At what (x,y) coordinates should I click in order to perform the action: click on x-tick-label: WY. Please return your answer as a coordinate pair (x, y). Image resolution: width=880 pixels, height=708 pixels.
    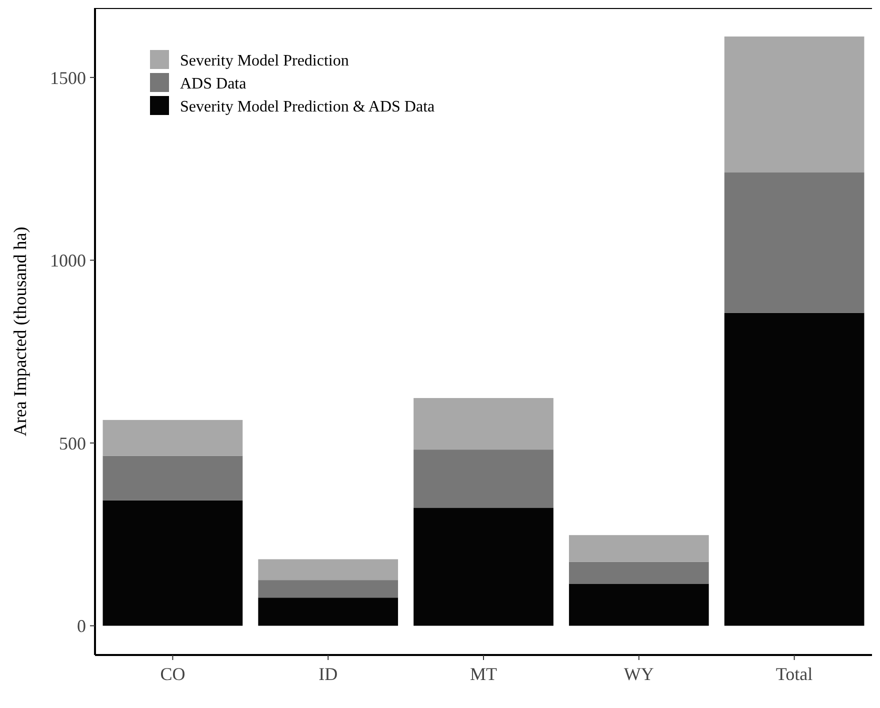
    Looking at the image, I should click on (639, 674).